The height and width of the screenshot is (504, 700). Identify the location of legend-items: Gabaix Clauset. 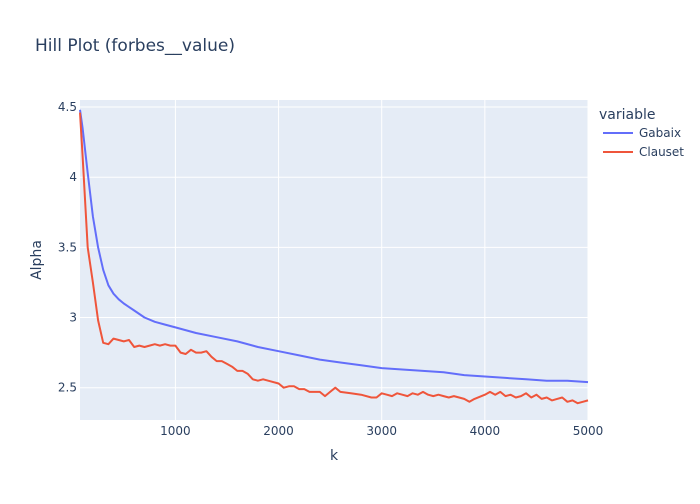
(643, 142).